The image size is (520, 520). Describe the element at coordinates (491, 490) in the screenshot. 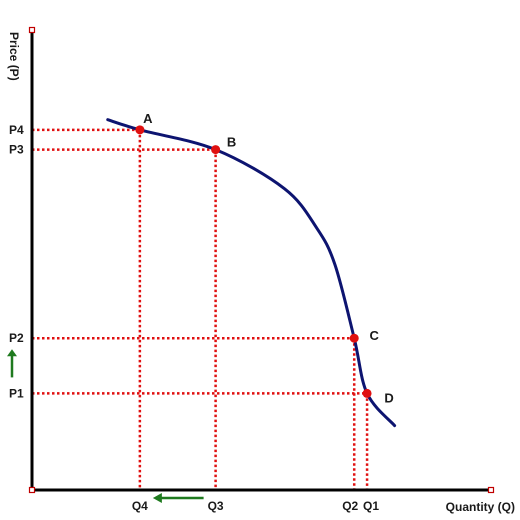

I see `x-axis-end-marker` at that location.